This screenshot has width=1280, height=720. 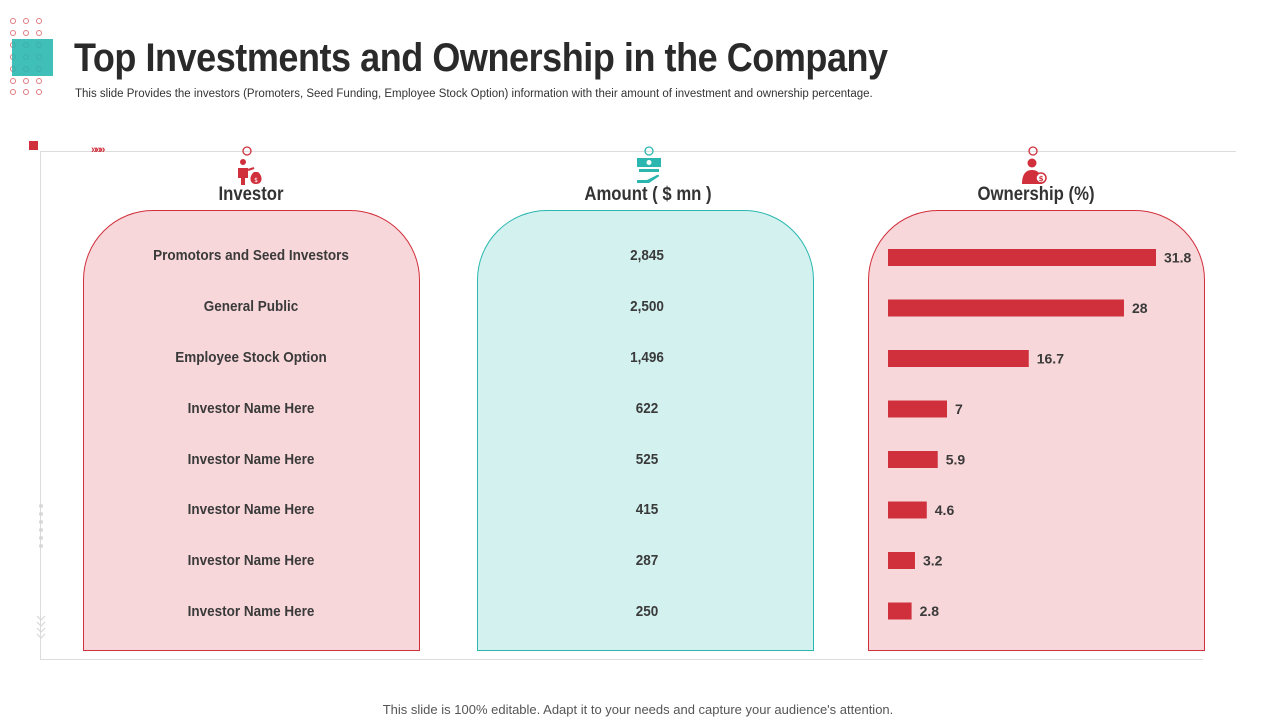 I want to click on amount-cell: 1,496, so click(x=647, y=357).